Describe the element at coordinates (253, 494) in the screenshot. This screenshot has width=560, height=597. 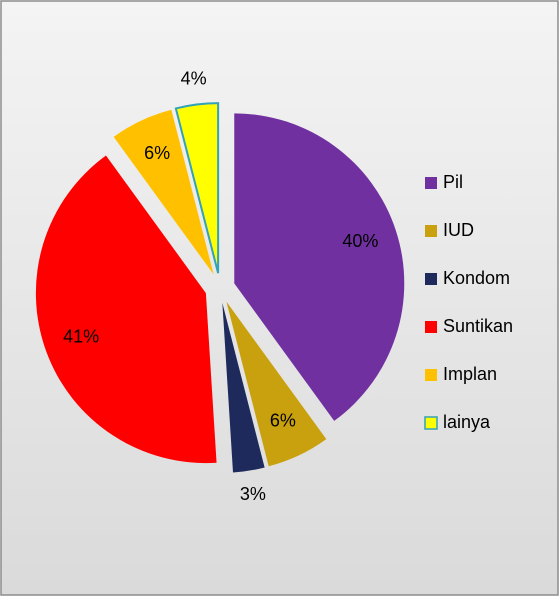
I see `data-label: 3%` at that location.